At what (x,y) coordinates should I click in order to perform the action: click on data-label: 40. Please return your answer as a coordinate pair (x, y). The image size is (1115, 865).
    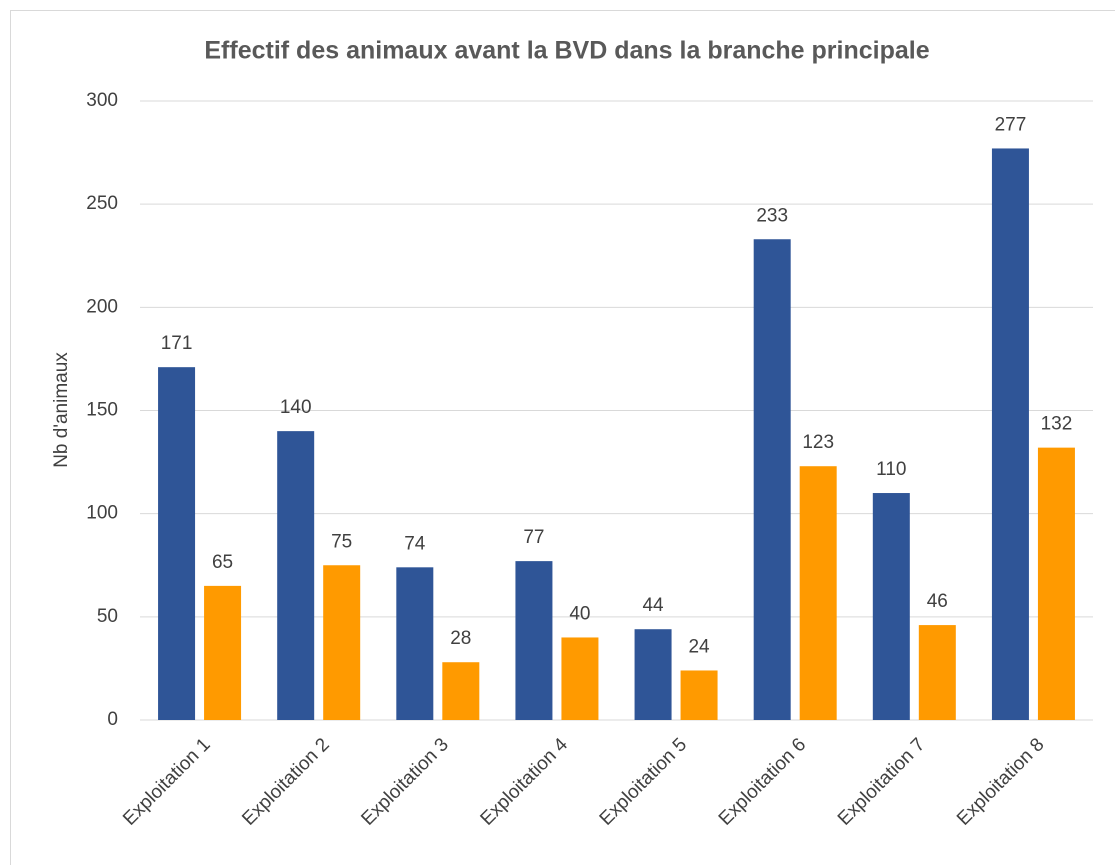
    Looking at the image, I should click on (579, 613).